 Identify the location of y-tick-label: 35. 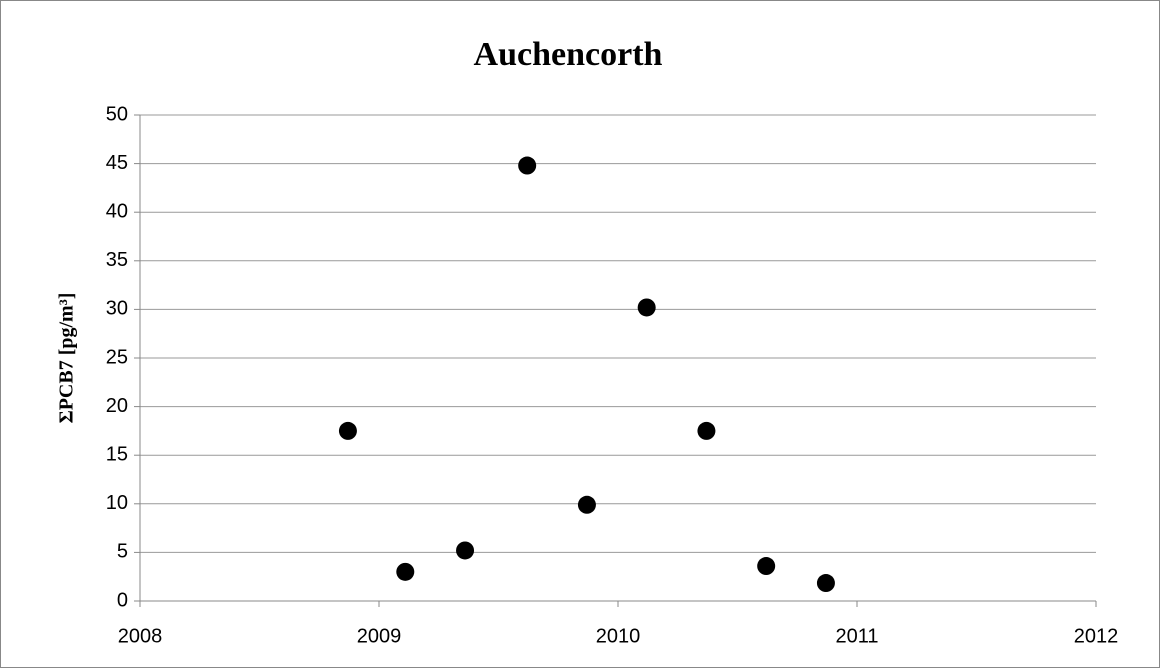
(117, 260).